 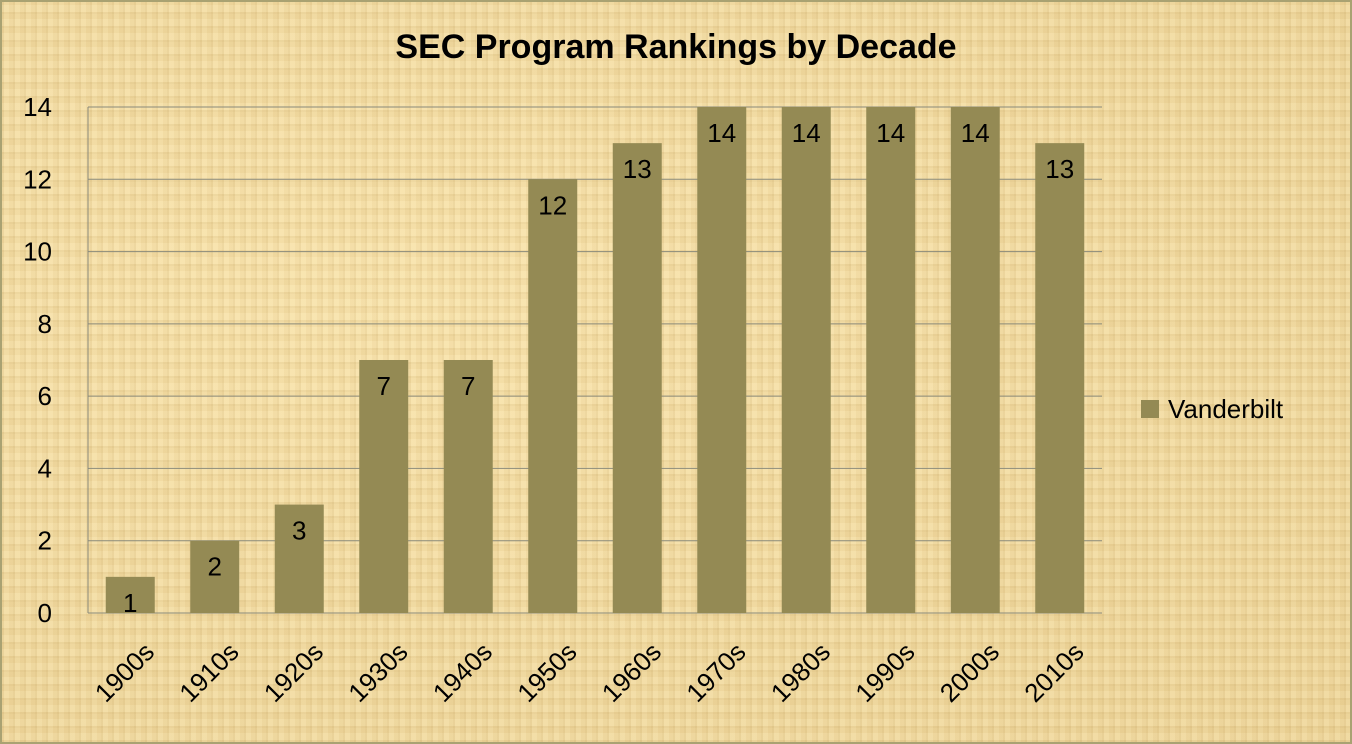 I want to click on y-tick-label: 12, so click(x=37, y=179).